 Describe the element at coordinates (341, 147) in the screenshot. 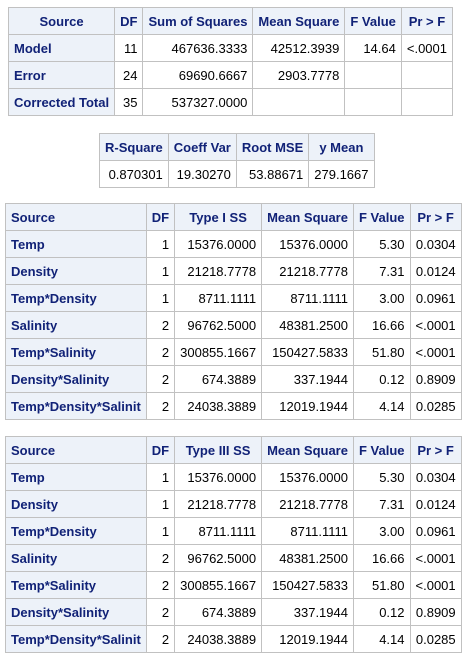

I see `column-header: y Mean` at that location.